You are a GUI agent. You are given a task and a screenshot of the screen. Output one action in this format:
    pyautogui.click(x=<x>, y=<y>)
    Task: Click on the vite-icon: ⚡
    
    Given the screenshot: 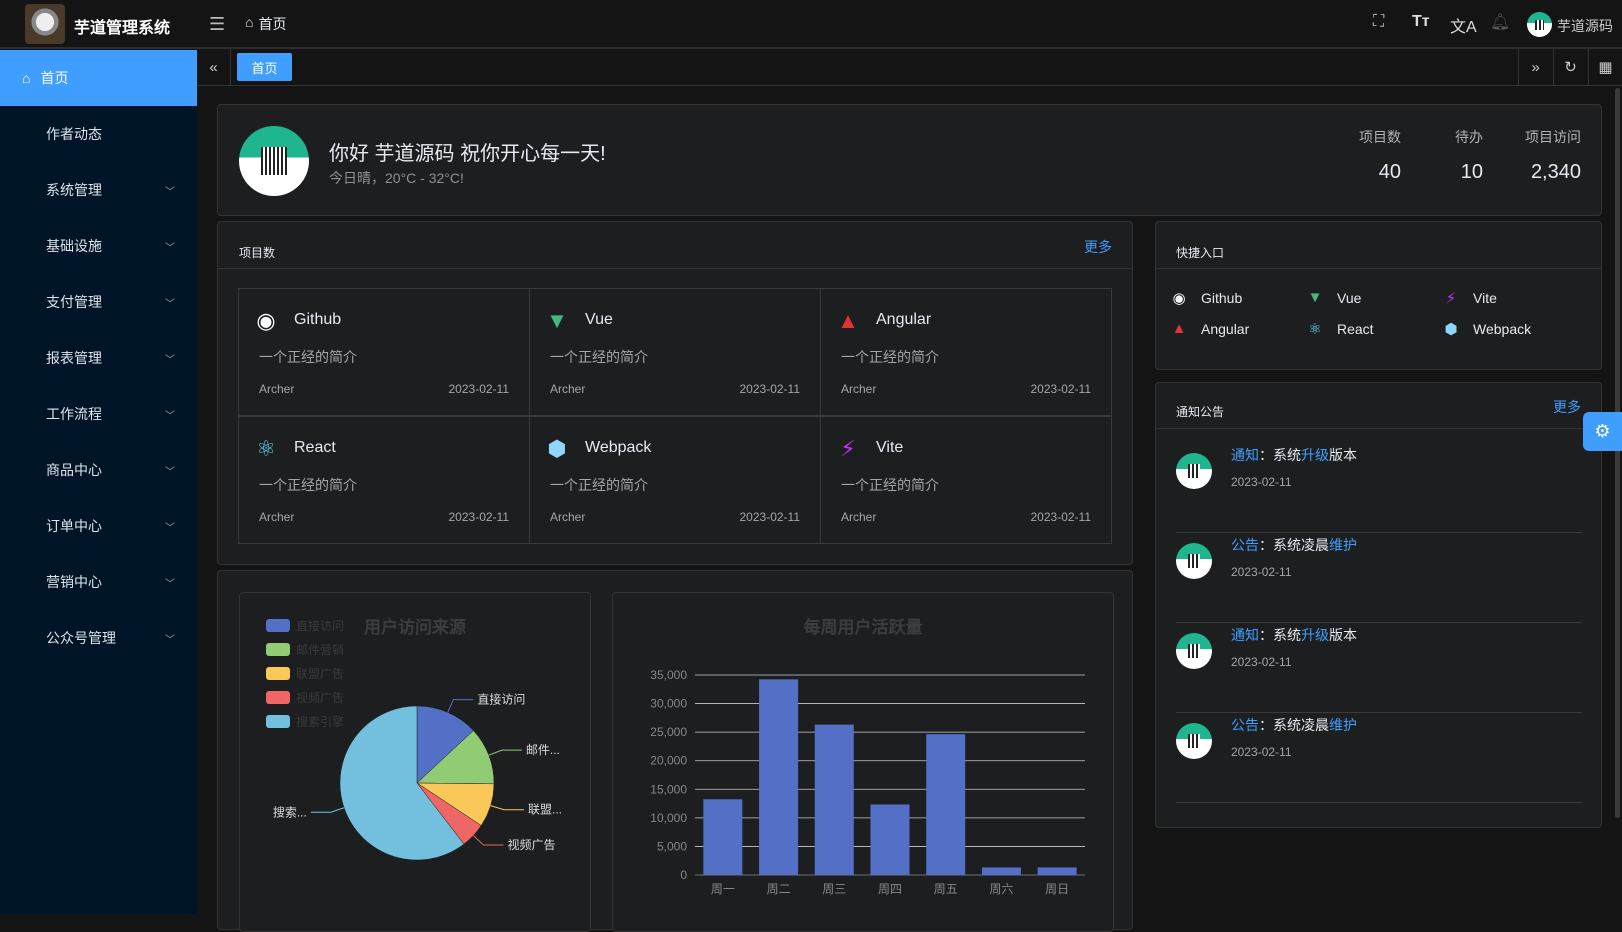 What is the action you would take?
    pyautogui.click(x=848, y=448)
    